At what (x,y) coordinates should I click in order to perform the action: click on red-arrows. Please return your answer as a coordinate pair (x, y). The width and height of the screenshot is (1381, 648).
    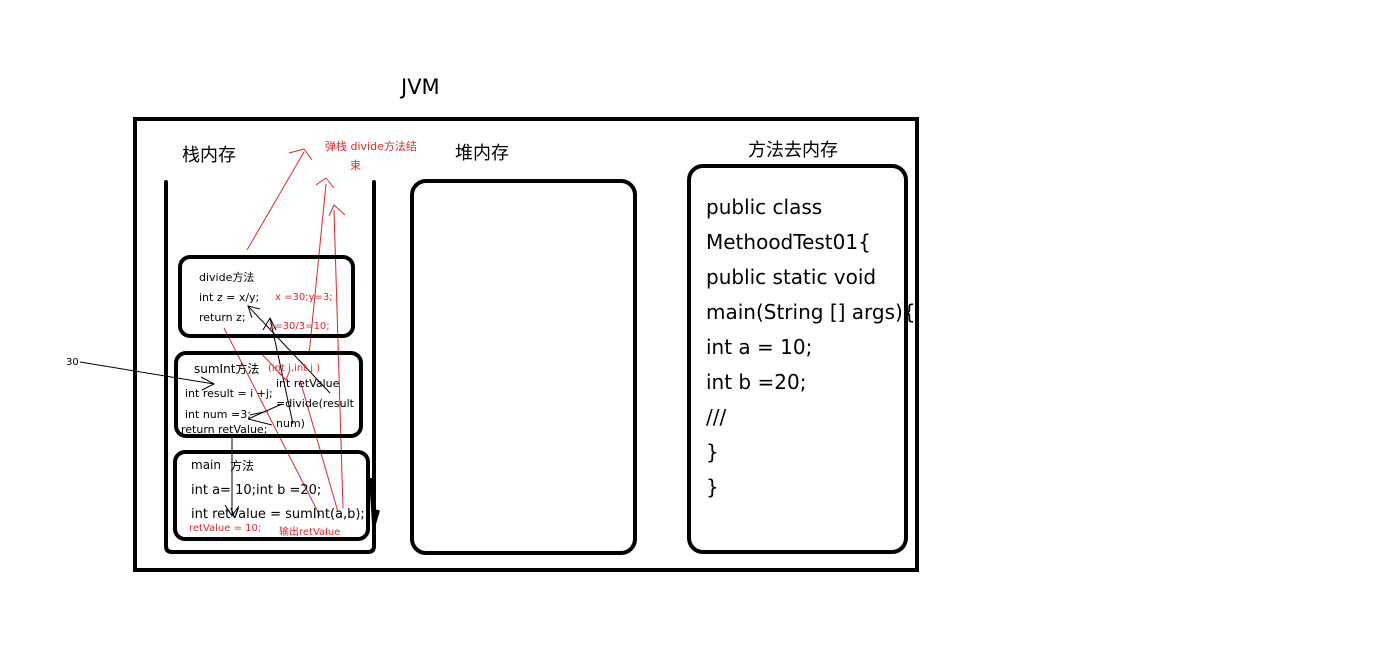
    Looking at the image, I should click on (284, 332).